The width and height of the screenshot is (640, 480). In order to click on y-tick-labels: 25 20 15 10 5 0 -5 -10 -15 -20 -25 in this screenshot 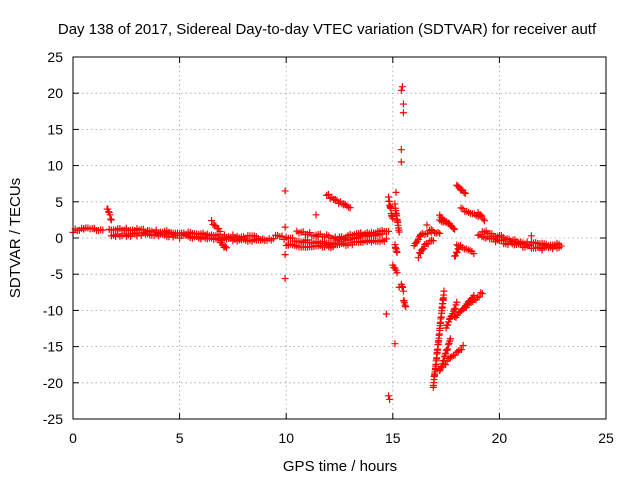, I will do `click(53, 238)`.